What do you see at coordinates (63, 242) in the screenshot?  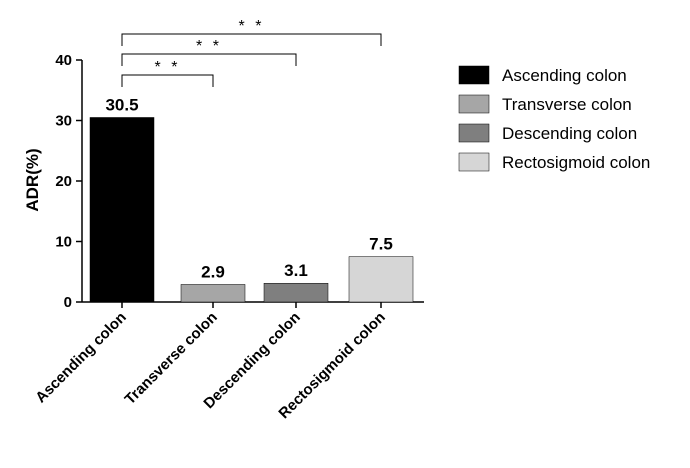 I see `y-tick-label: 10` at bounding box center [63, 242].